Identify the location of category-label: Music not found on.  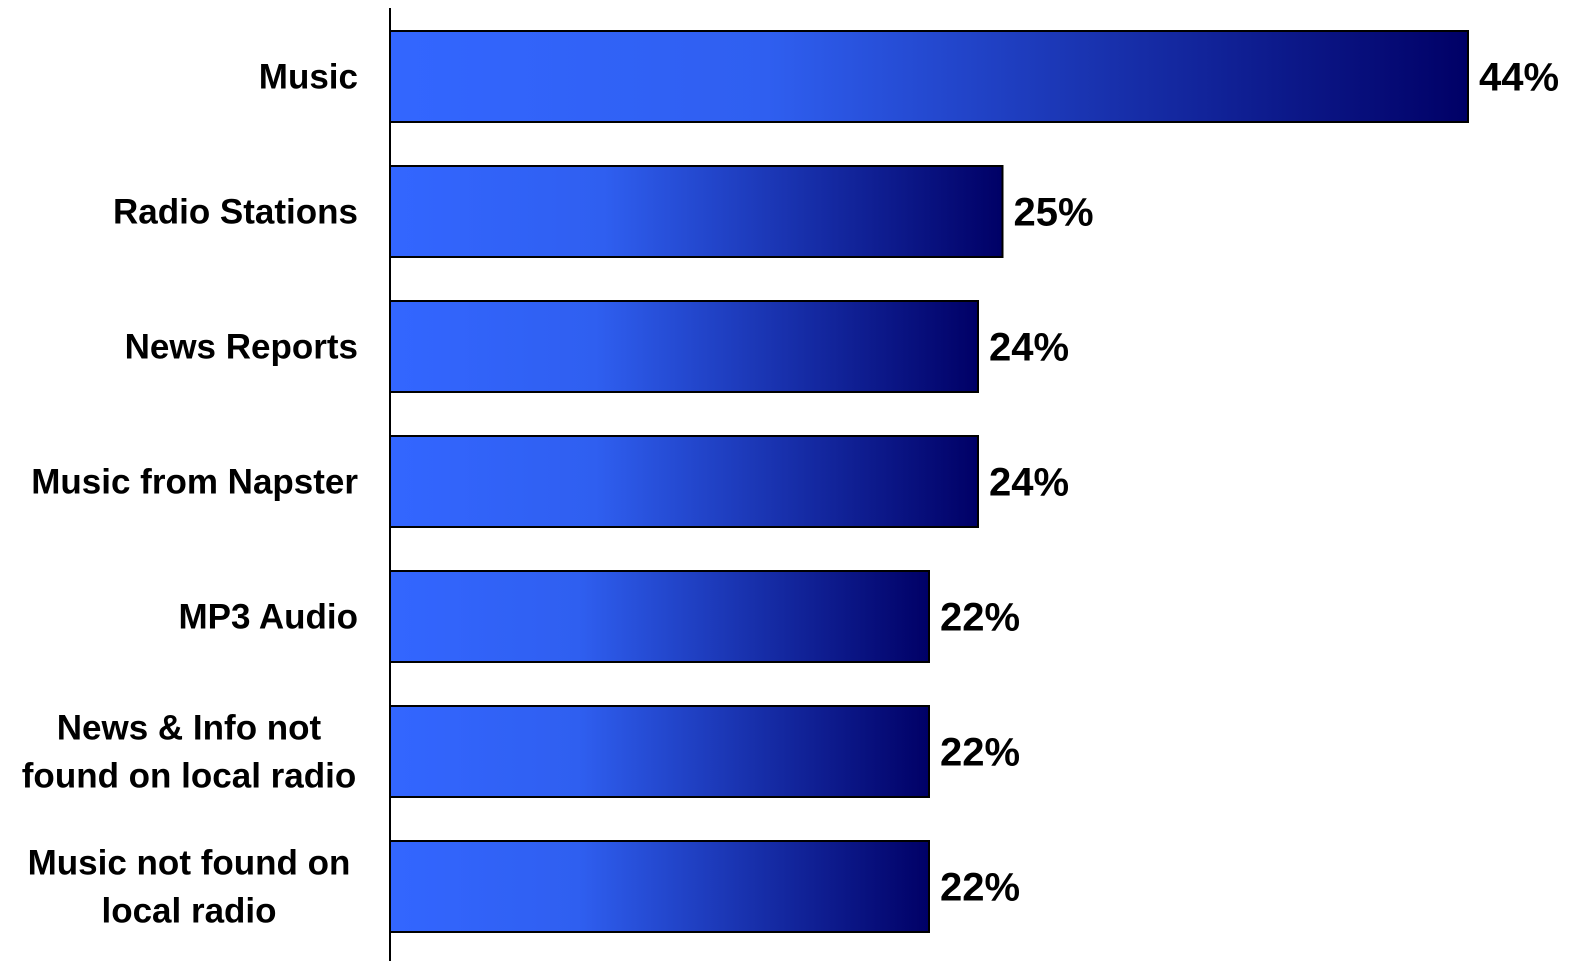
(189, 863).